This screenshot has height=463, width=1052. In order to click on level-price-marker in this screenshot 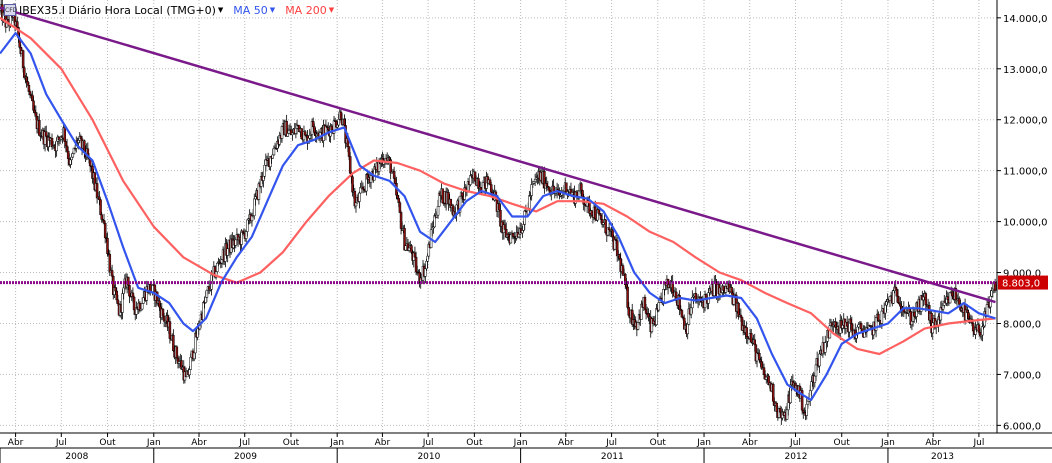, I will do `click(1023, 282)`.